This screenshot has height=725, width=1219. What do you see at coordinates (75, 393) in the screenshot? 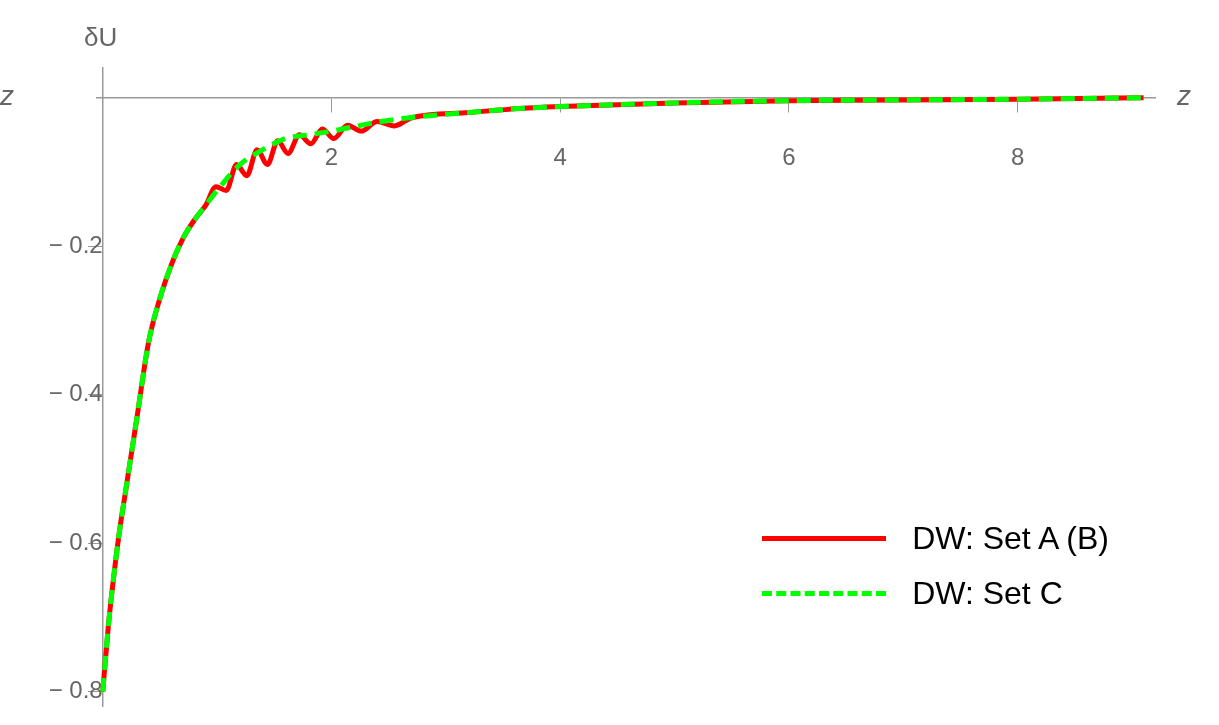
I see `y-tick-label: − 0.4` at bounding box center [75, 393].